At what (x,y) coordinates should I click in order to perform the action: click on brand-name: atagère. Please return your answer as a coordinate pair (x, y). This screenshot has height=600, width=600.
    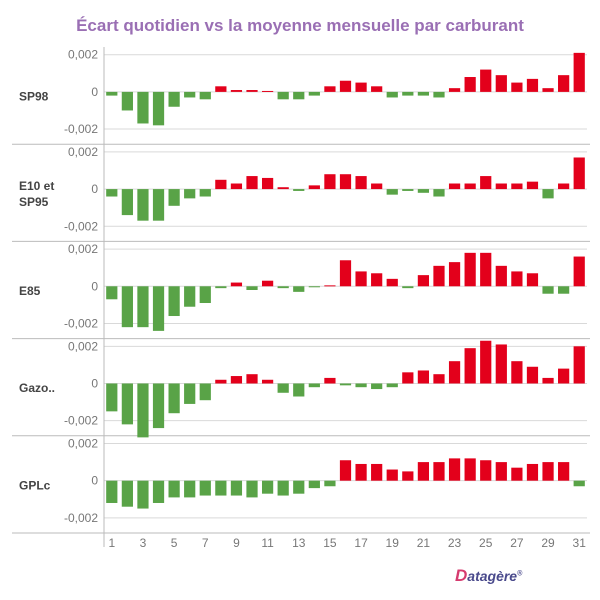
    Looking at the image, I should click on (492, 576).